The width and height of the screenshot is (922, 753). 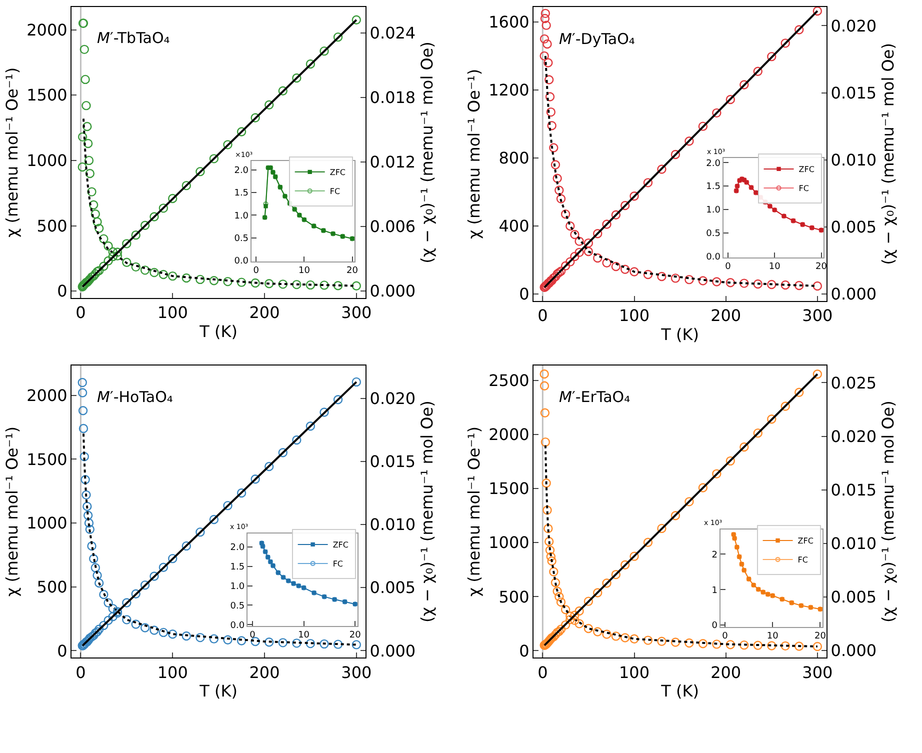 What do you see at coordinates (509, 90) in the screenshot?
I see `y-tick-label: 1200` at bounding box center [509, 90].